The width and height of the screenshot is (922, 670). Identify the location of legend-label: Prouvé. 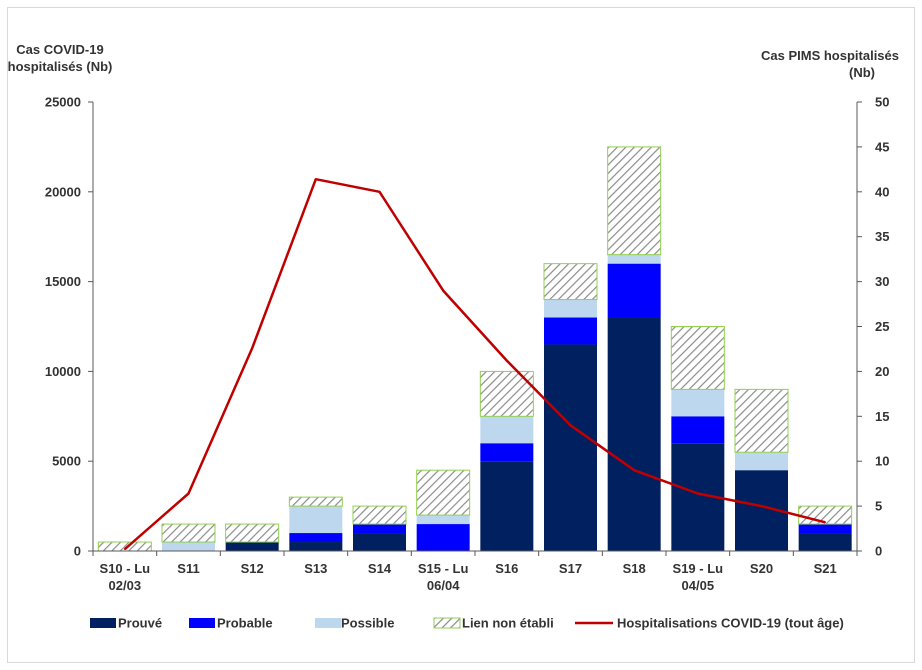
(140, 623).